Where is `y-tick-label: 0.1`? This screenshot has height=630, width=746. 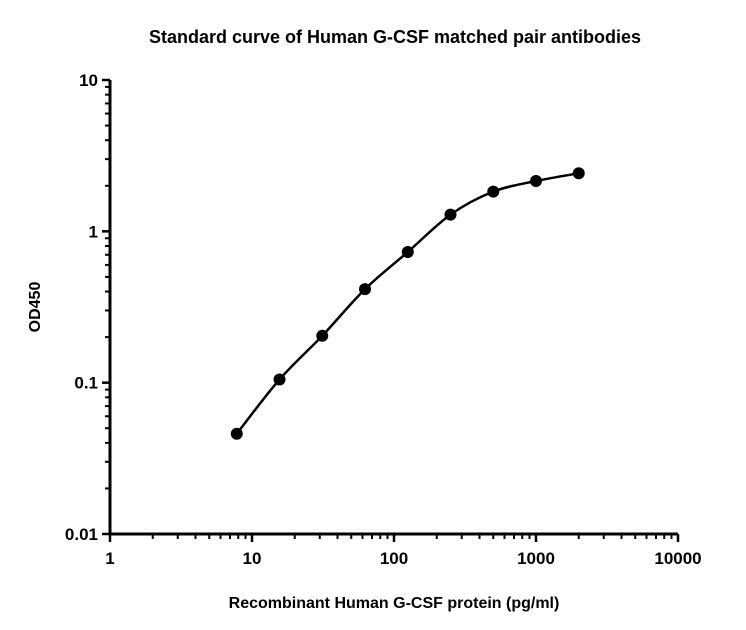 y-tick-label: 0.1 is located at coordinates (86, 383).